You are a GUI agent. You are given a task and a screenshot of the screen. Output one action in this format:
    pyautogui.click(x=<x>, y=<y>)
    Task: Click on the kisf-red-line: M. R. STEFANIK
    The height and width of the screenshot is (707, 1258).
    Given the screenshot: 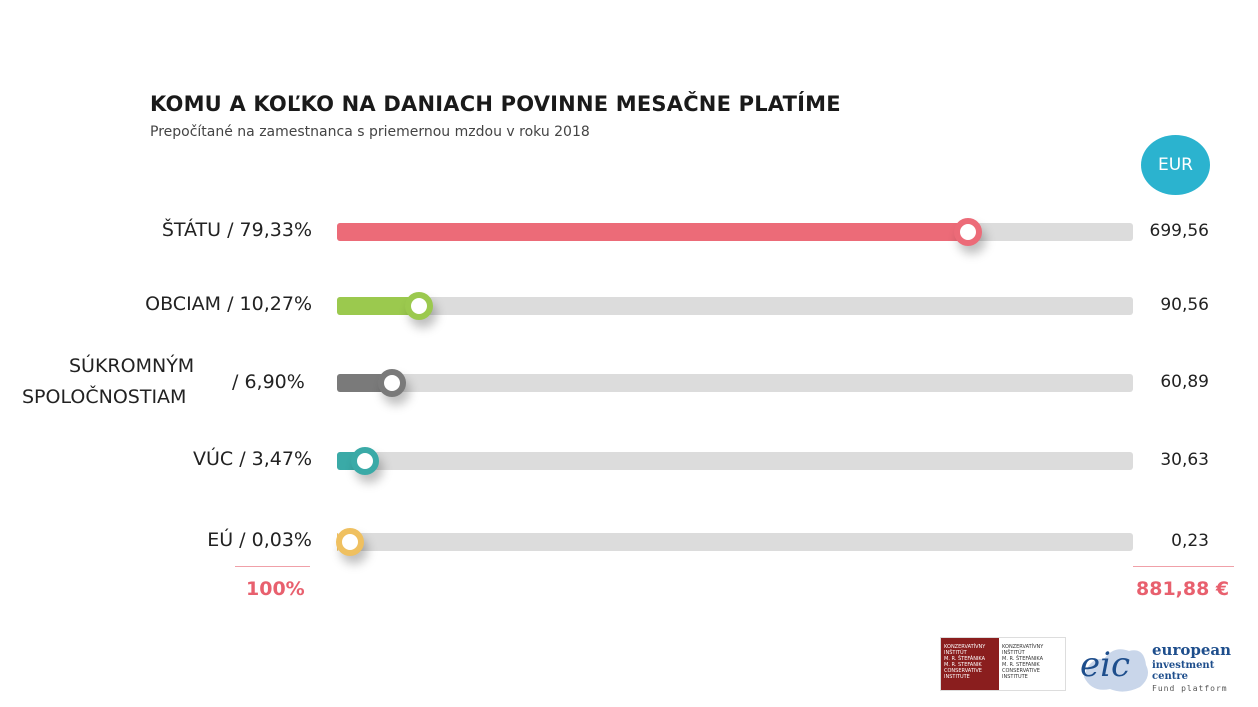 What is the action you would take?
    pyautogui.click(x=963, y=665)
    